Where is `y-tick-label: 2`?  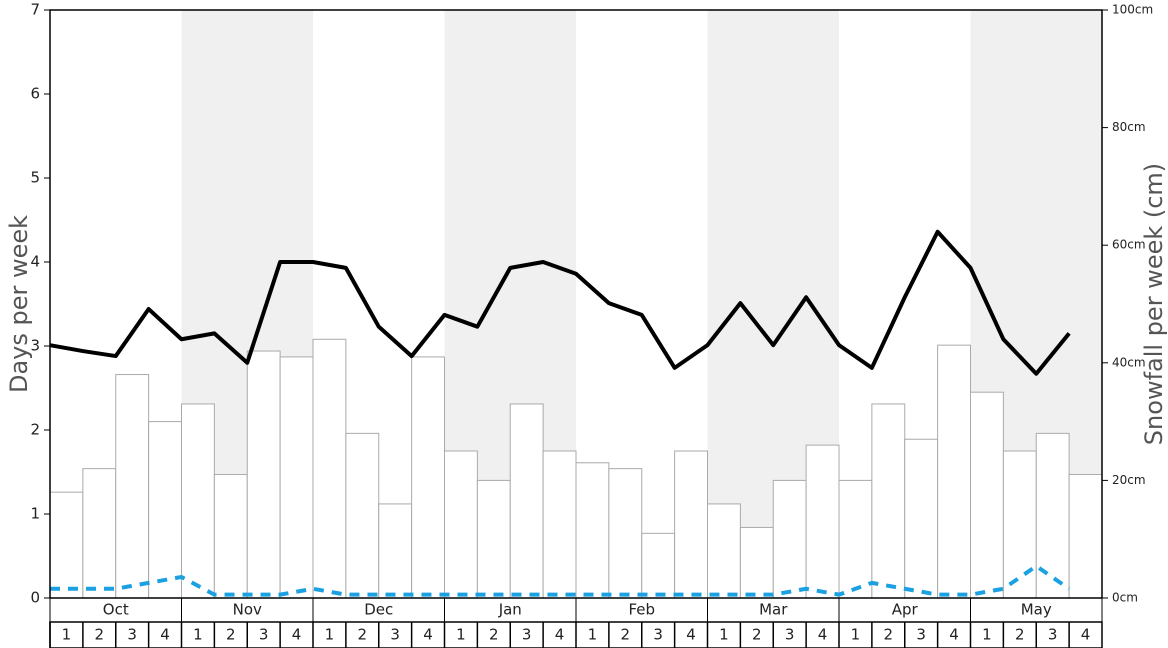
y-tick-label: 2 is located at coordinates (35, 430).